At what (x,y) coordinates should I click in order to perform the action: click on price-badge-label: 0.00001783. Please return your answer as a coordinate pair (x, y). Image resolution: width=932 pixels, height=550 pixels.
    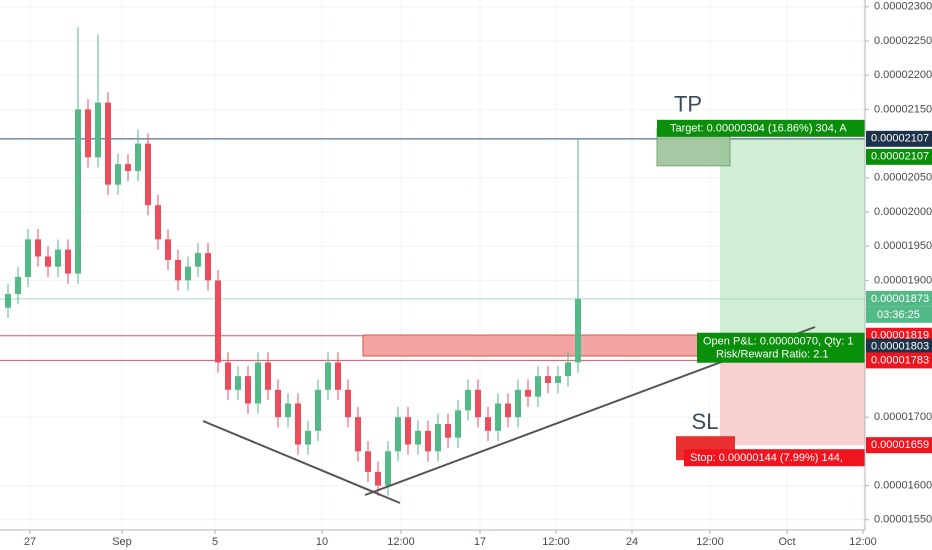
    Looking at the image, I should click on (900, 360).